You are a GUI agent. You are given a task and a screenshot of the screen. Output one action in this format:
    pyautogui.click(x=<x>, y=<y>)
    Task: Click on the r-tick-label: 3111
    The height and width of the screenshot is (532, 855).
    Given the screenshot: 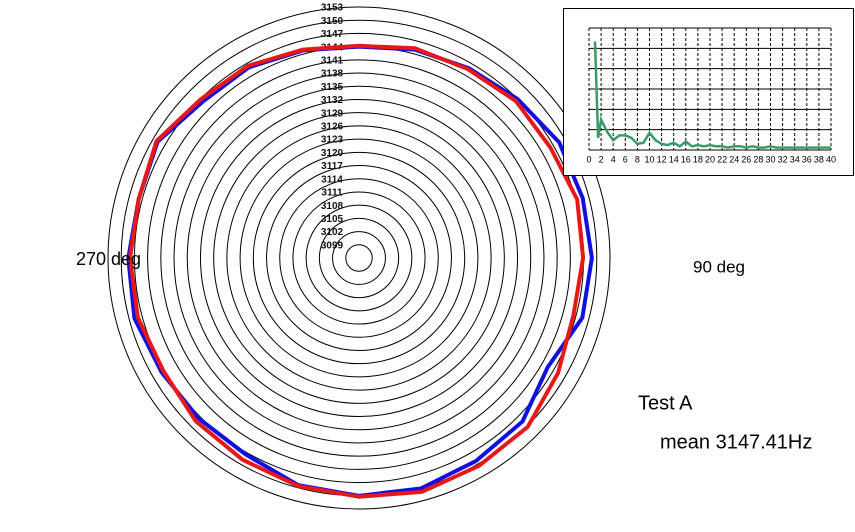 What is the action you would take?
    pyautogui.click(x=332, y=193)
    